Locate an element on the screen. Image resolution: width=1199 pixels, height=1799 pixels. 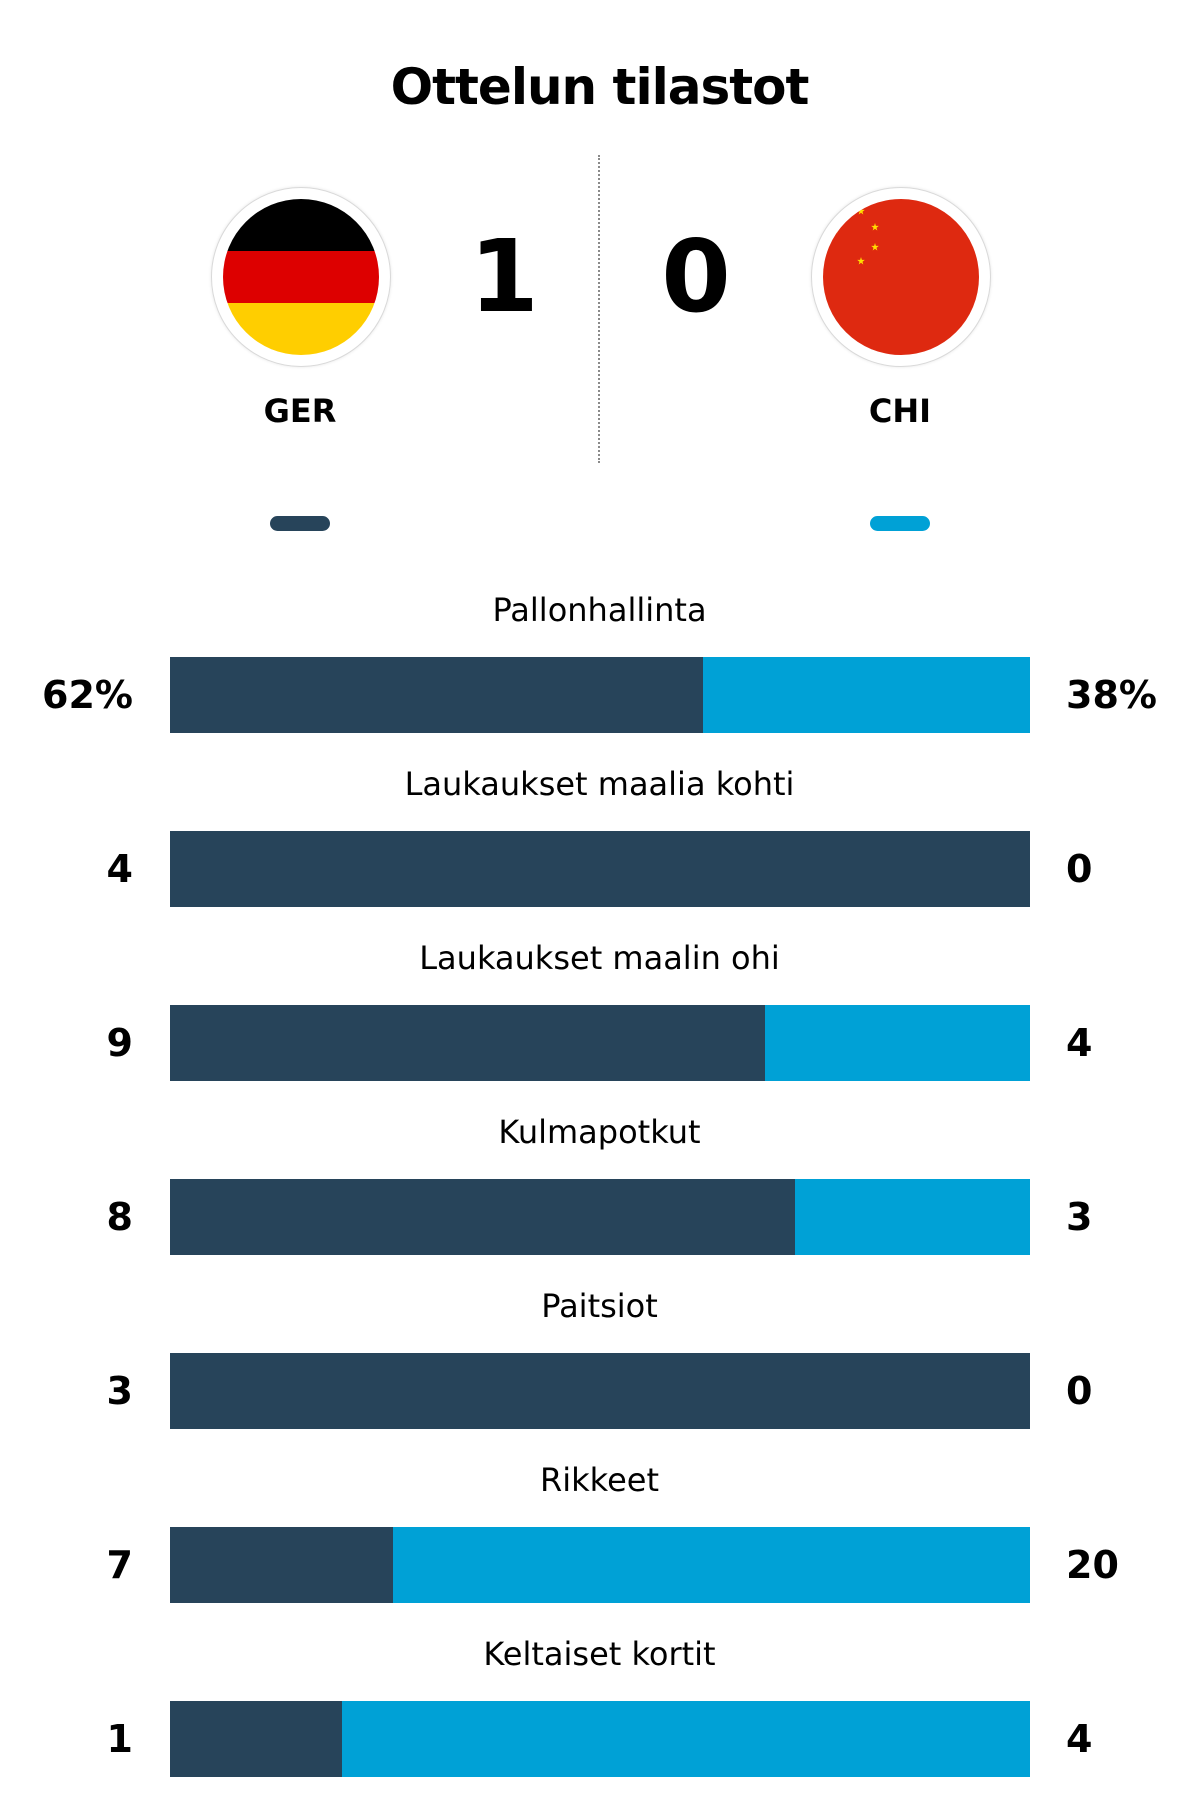
stat-home-value: 62% is located at coordinates (87, 695).